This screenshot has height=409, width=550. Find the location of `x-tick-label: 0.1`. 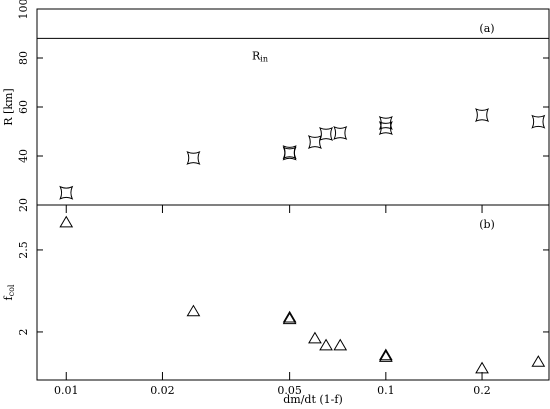

x-tick-label: 0.1 is located at coordinates (386, 390).